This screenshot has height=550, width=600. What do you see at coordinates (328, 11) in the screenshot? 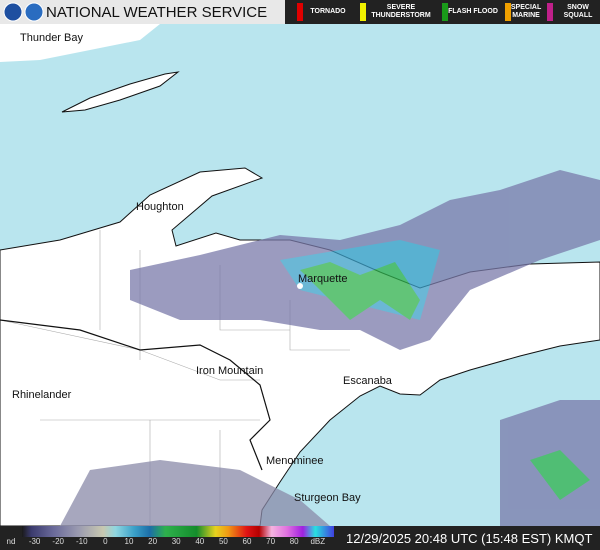
I see `warning-label: TORNADO` at bounding box center [328, 11].